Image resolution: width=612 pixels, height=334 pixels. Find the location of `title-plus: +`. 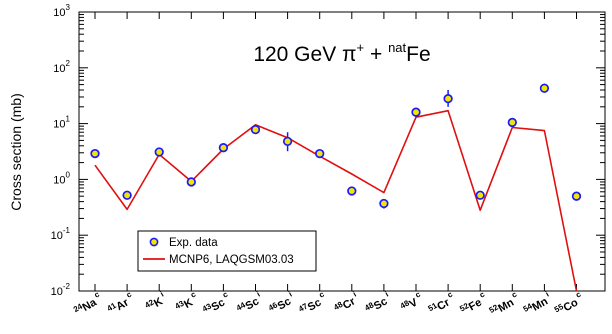

title-plus: + is located at coordinates (376, 54).